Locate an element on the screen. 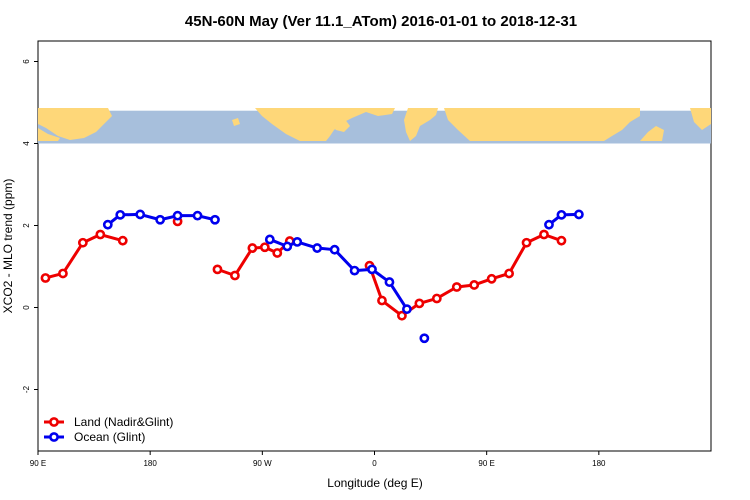 Image resolution: width=750 pixels, height=500 pixels. legend-land-marker is located at coordinates (54, 422).